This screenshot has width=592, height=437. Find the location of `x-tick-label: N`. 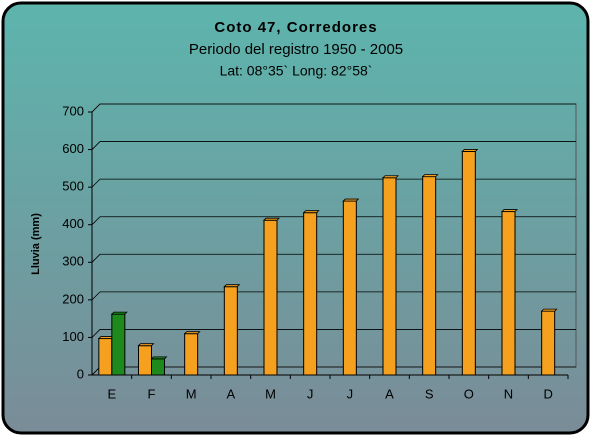

x-tick-label: N is located at coordinates (508, 393).